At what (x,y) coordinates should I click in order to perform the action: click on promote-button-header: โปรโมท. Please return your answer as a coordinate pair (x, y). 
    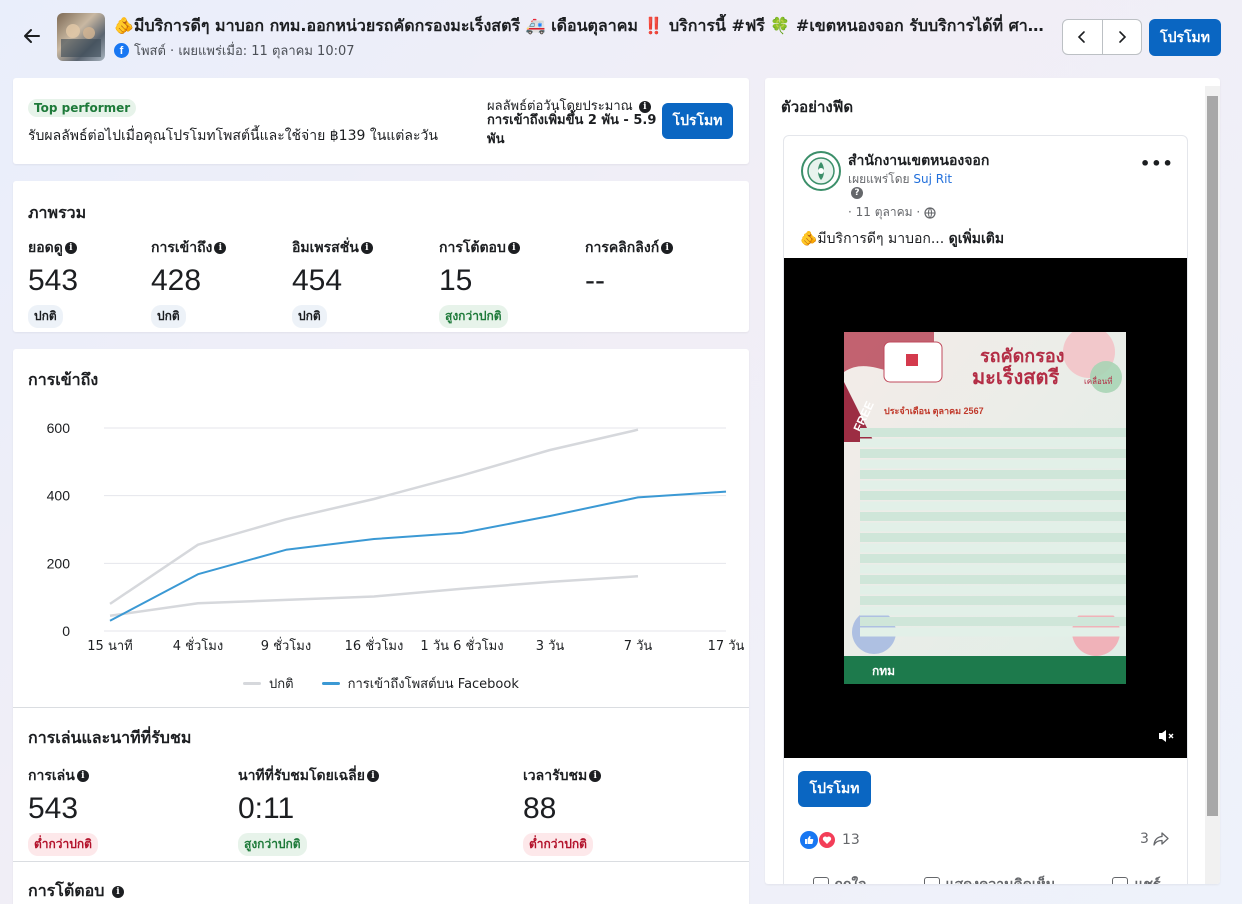
    Looking at the image, I should click on (1185, 37).